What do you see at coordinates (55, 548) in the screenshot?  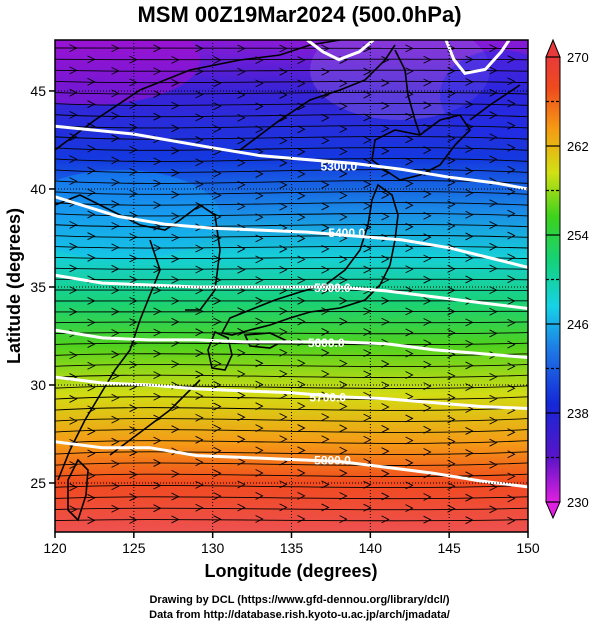 I see `x-tick-label: 120` at bounding box center [55, 548].